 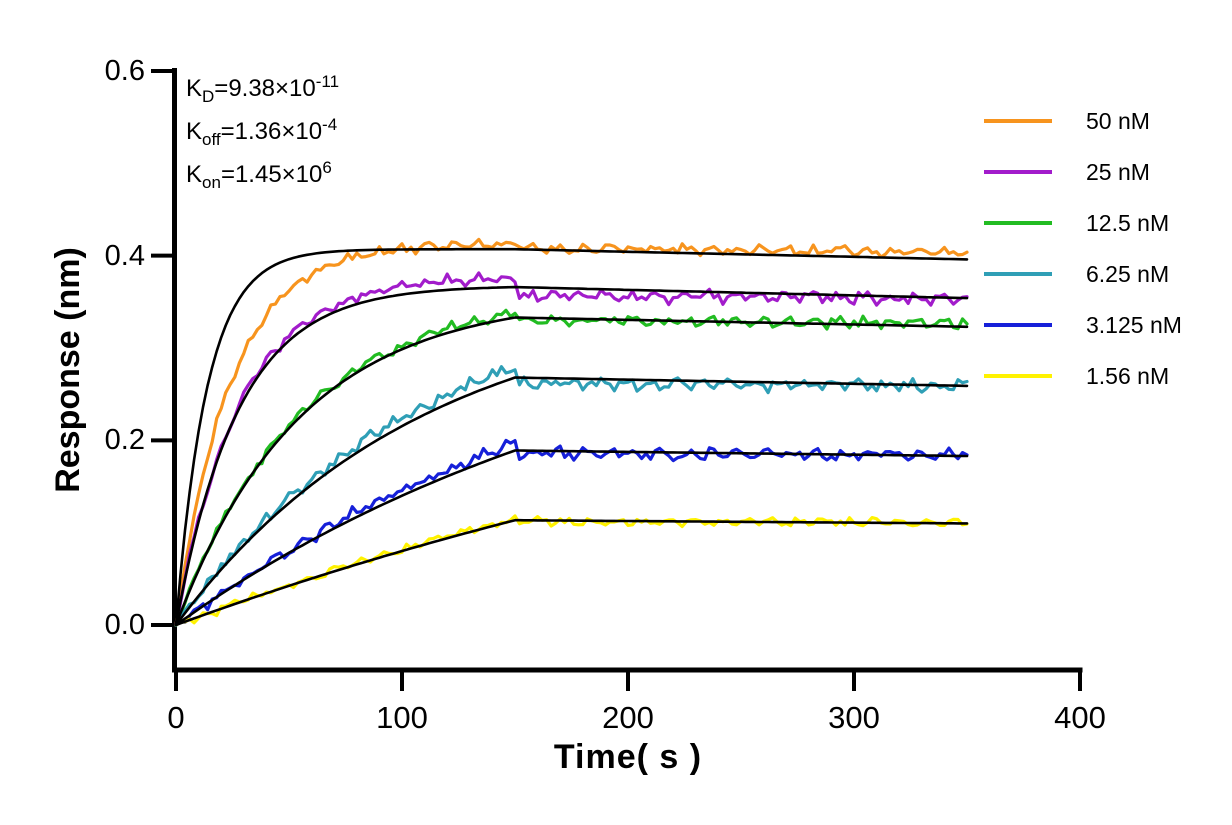 What do you see at coordinates (327, 81) in the screenshot?
I see `annotation-exponent: -11` at bounding box center [327, 81].